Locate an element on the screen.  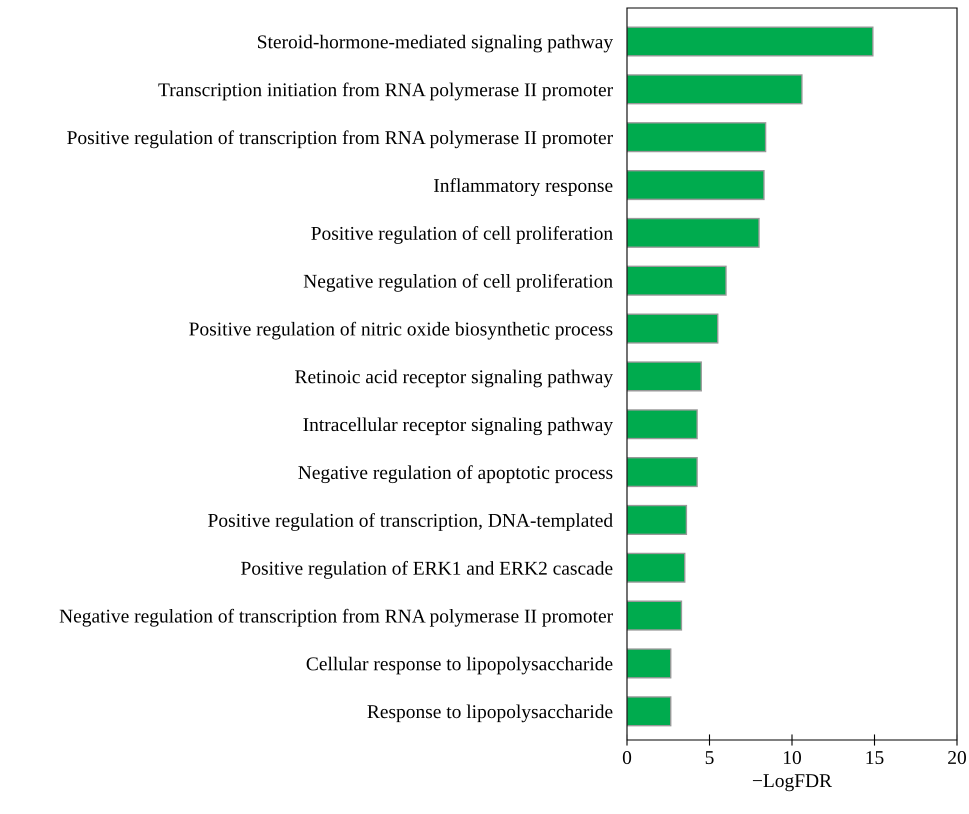
x-tick-label: 5 is located at coordinates (710, 757).